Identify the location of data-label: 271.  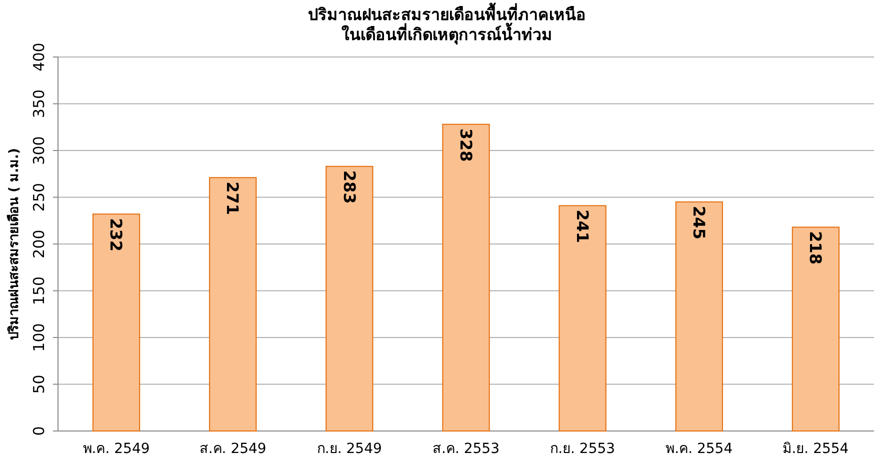
(232, 199).